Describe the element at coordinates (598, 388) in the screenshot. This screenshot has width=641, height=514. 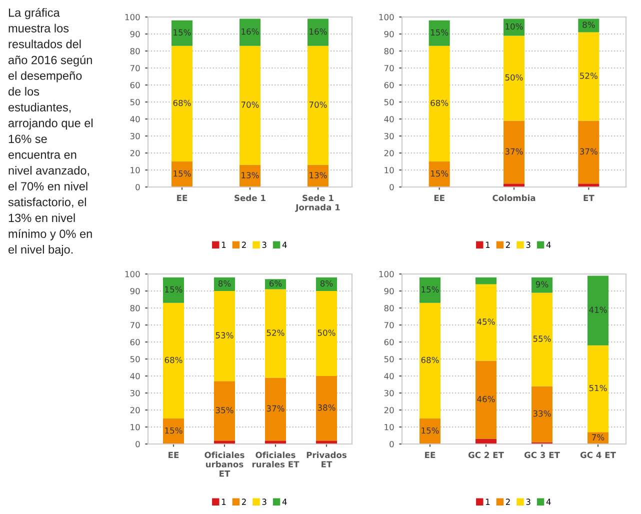
I see `data-label: 51%` at that location.